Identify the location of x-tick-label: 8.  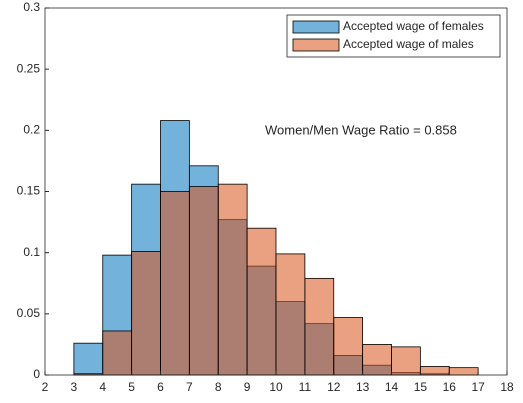
(218, 387).